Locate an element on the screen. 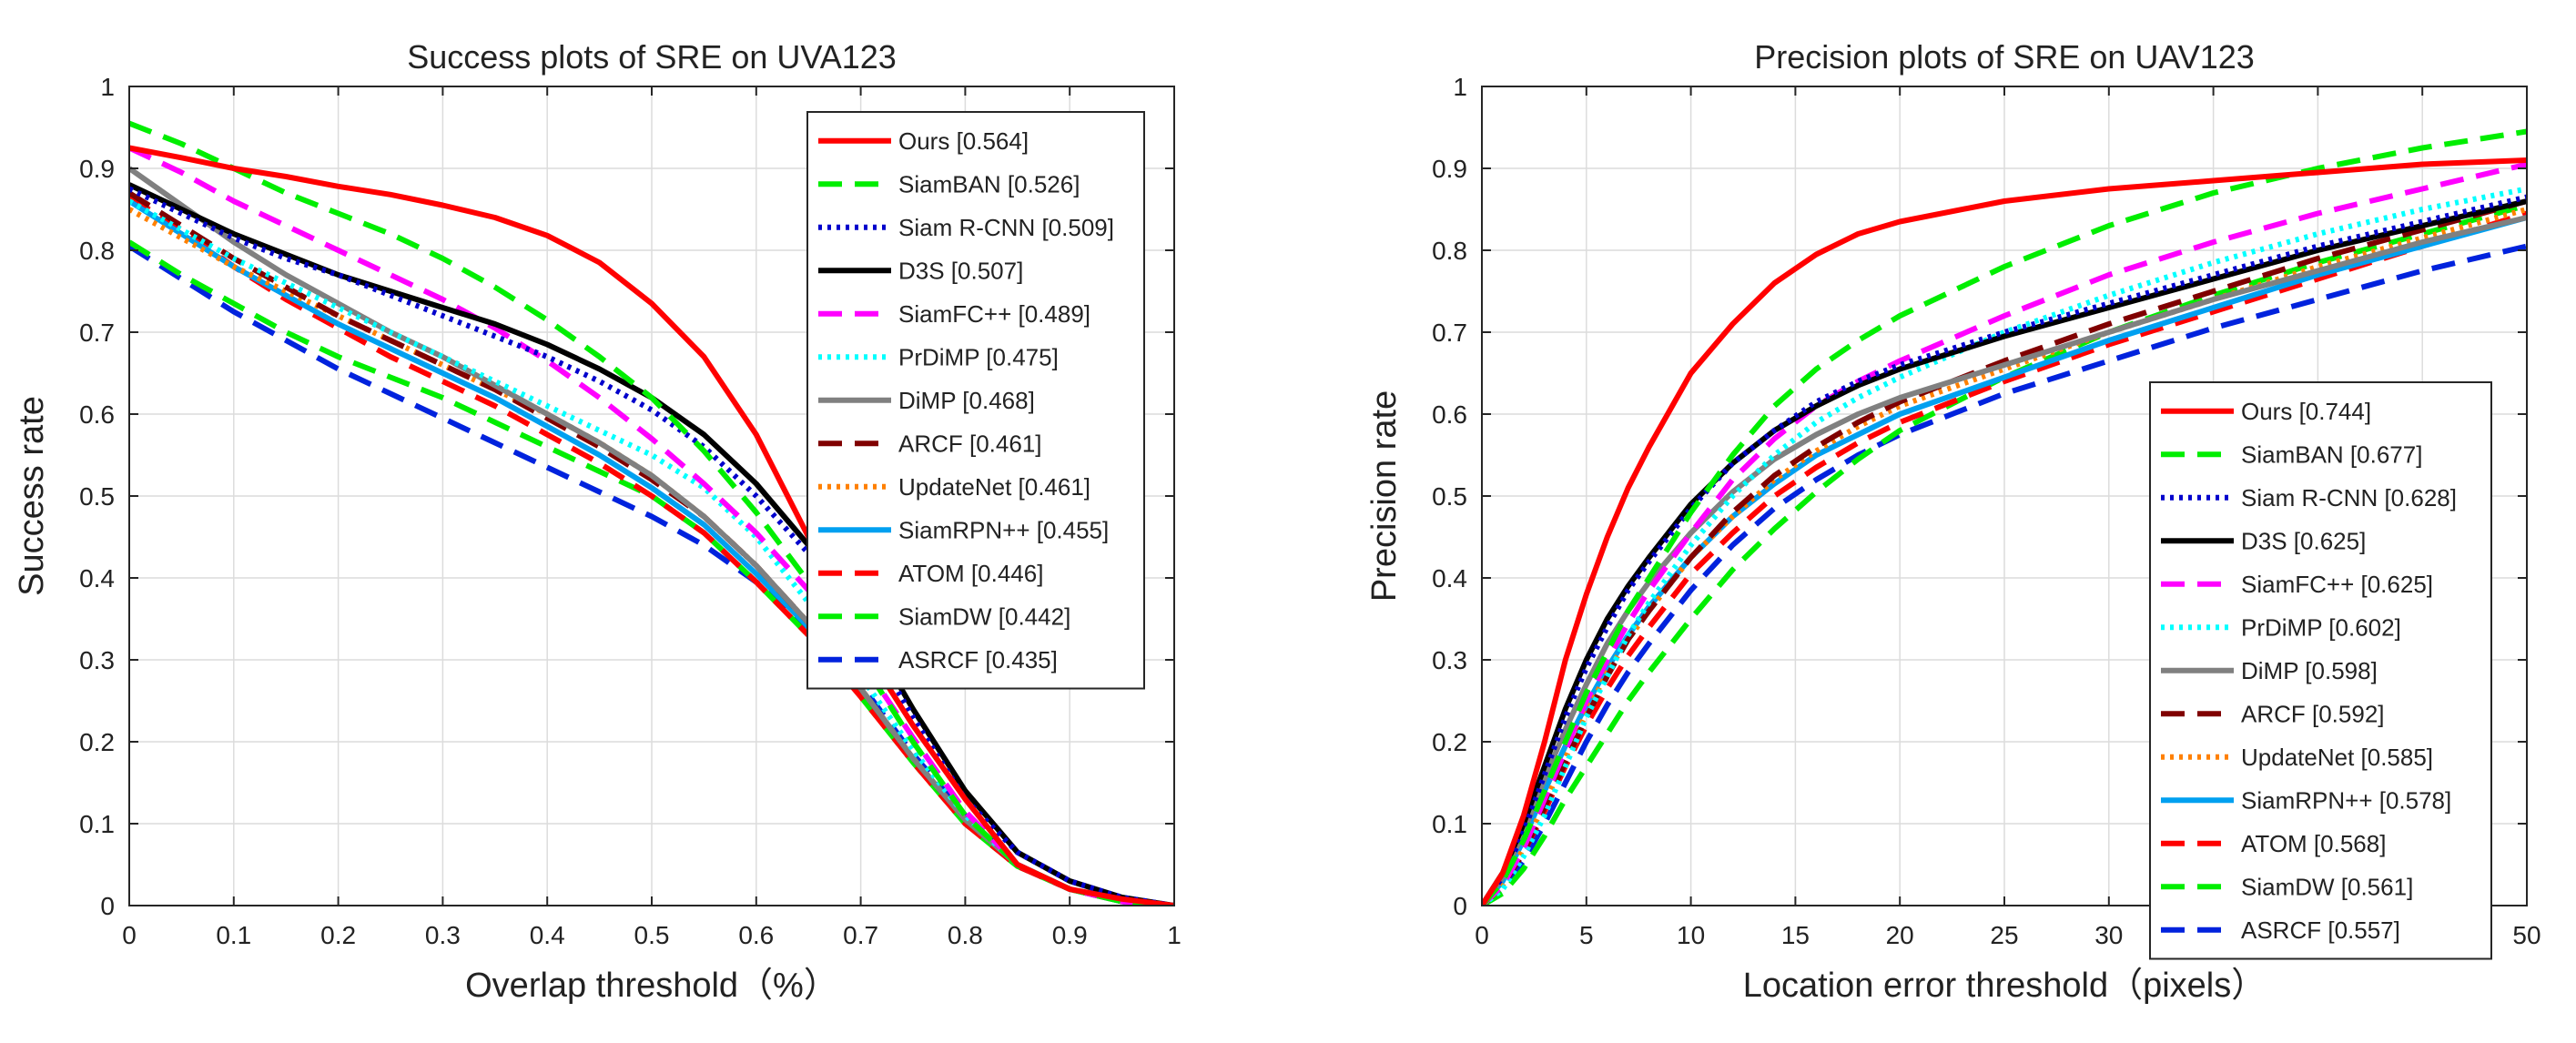 This screenshot has height=1043, width=2576. legend-label-SiamDW: SiamDW [0.561] is located at coordinates (2327, 886).